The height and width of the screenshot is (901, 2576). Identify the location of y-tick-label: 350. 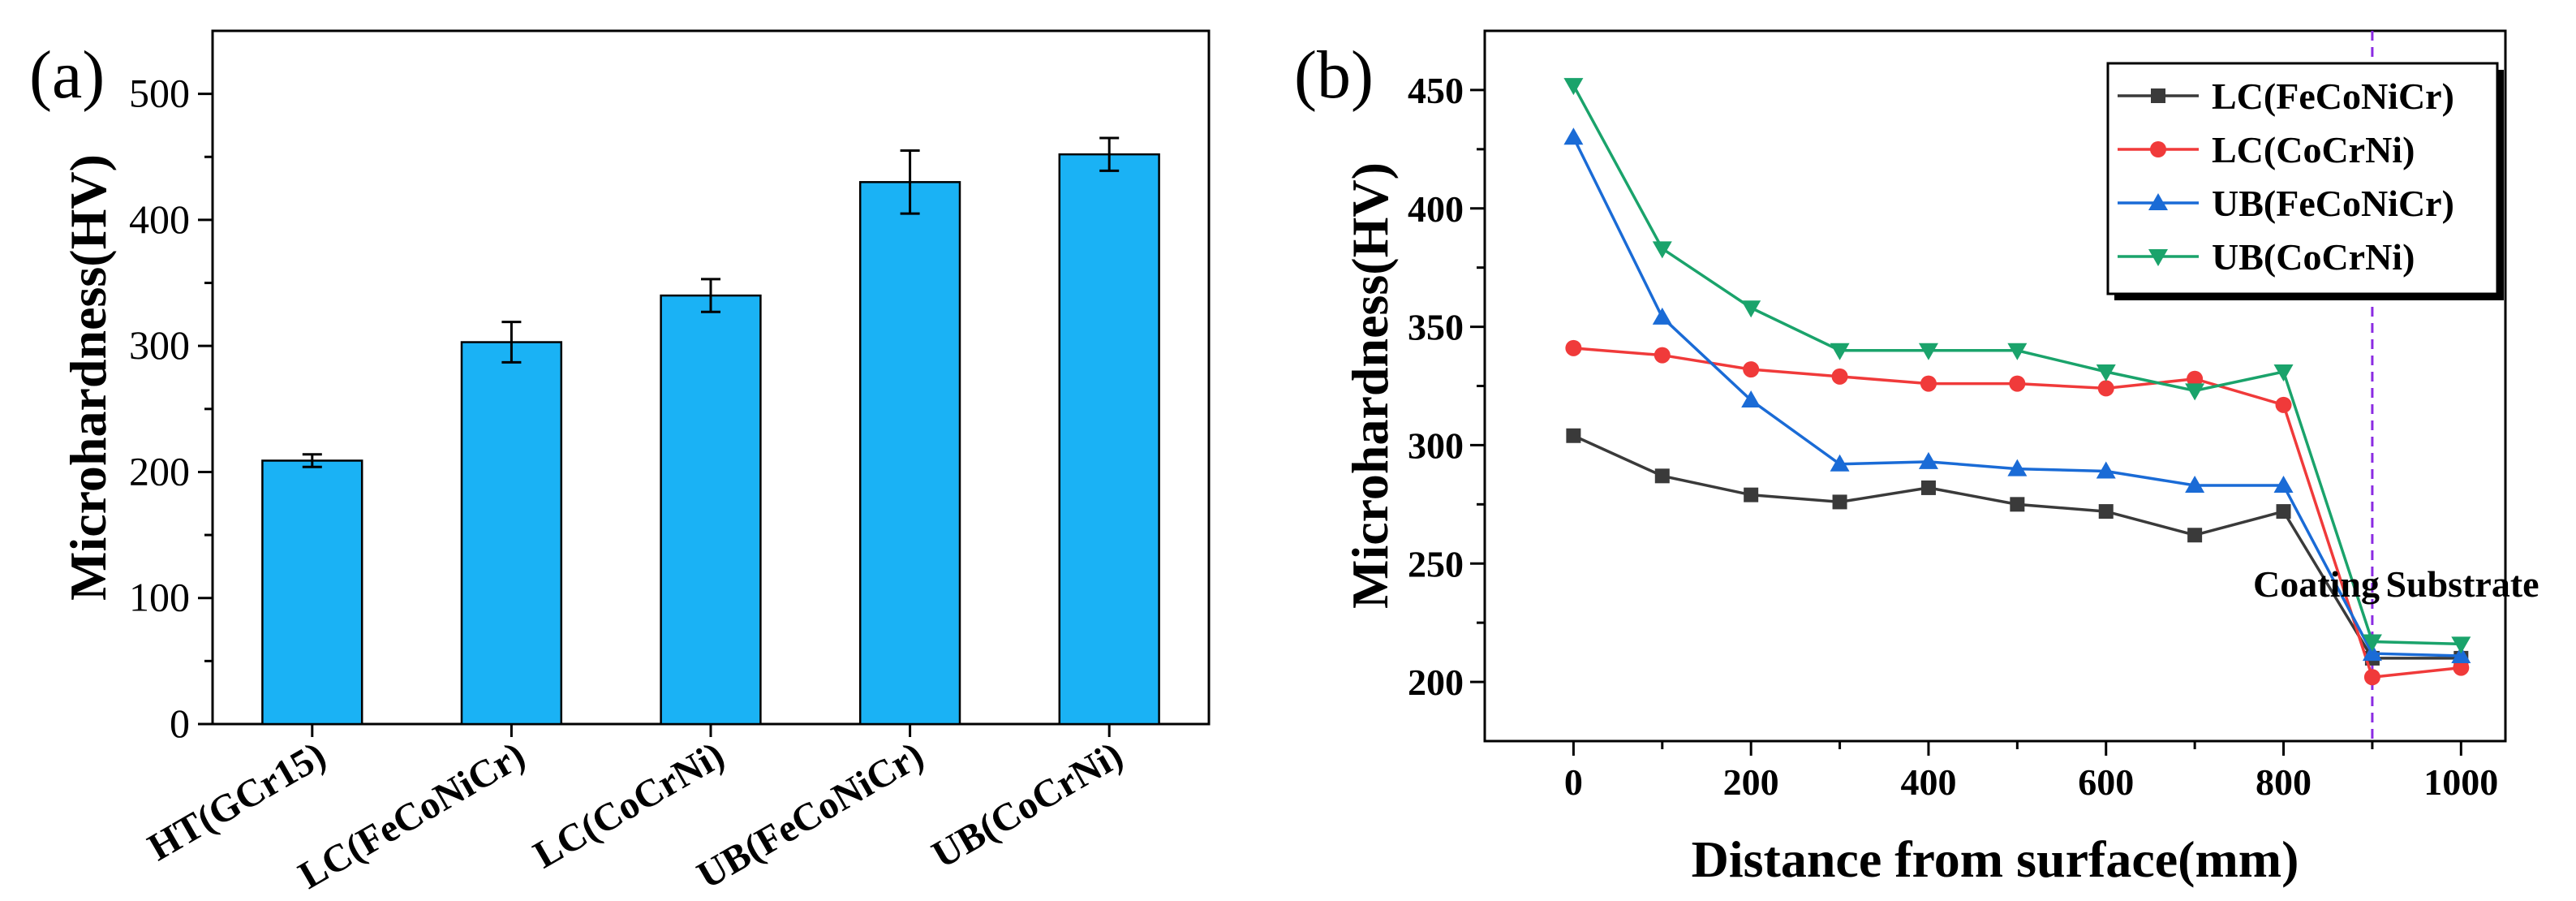
(1436, 327).